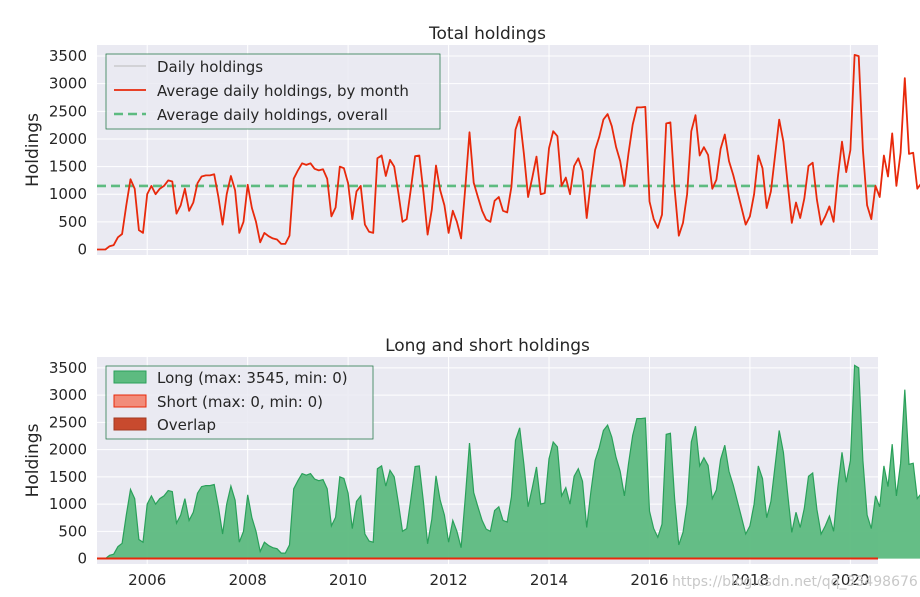 The height and width of the screenshot is (597, 920). I want to click on chart-title-total-holdings: Total holdings, so click(487, 34).